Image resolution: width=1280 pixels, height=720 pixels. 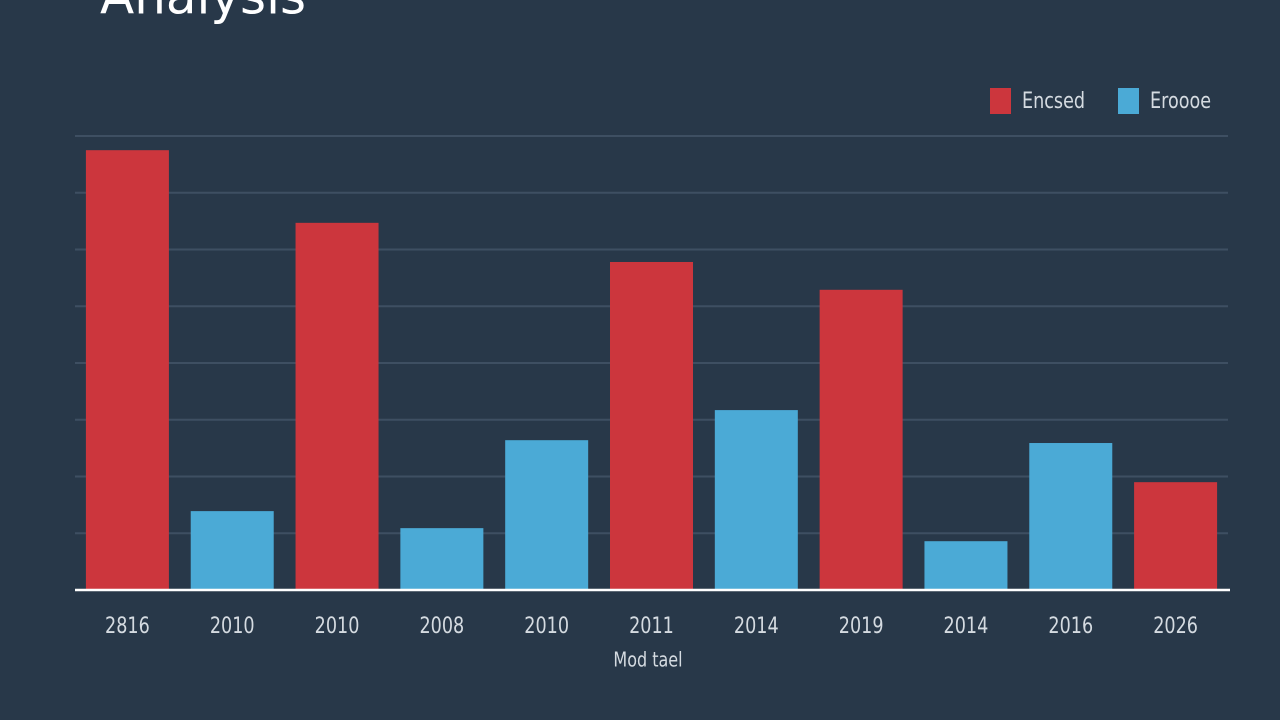 I want to click on x-tick-label: 2816, so click(x=127, y=625).